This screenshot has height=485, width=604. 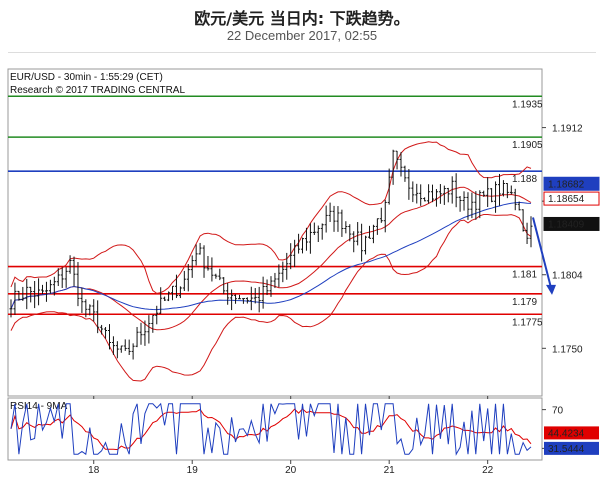 What do you see at coordinates (97, 90) in the screenshot?
I see `research-label: Research © 2017 TRADING CENTRAL` at bounding box center [97, 90].